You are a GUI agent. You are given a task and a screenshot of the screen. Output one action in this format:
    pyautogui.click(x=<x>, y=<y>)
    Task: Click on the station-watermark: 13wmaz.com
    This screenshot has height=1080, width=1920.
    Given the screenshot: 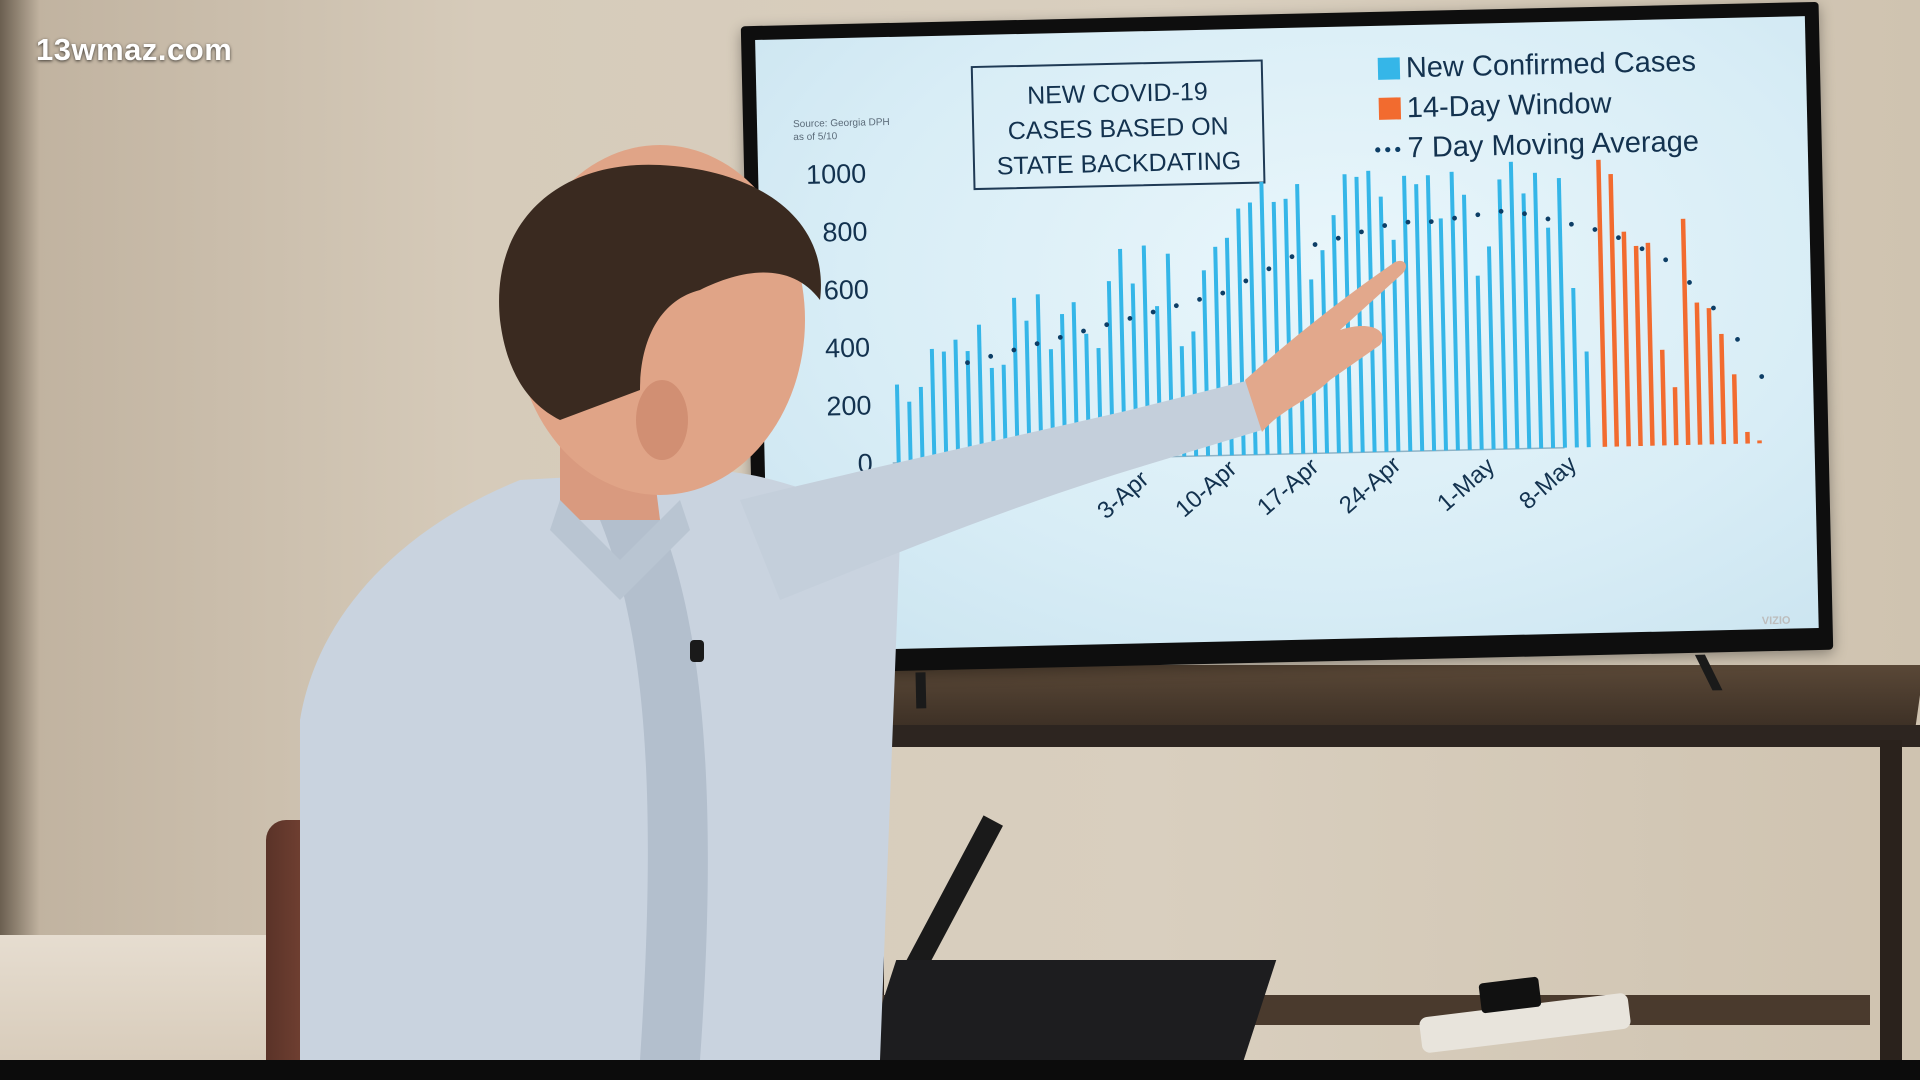 What is the action you would take?
    pyautogui.click(x=134, y=49)
    